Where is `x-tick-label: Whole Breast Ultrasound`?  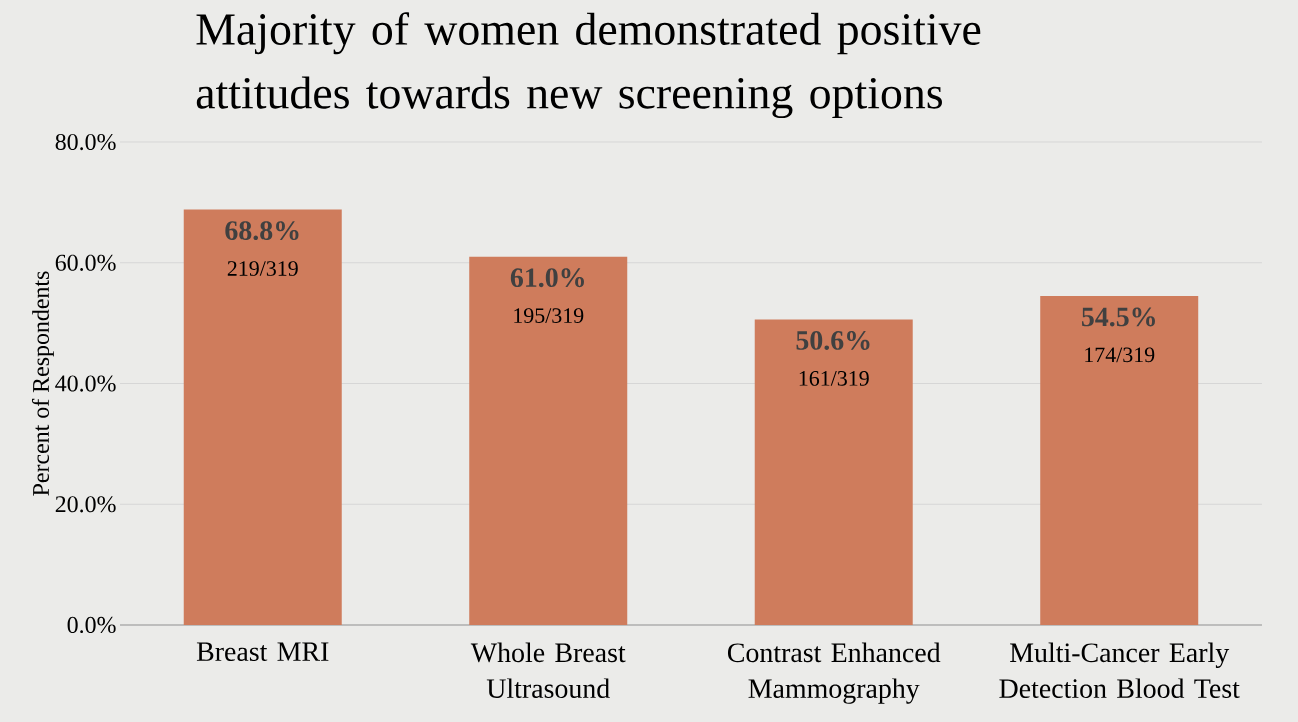 x-tick-label: Whole Breast Ultrasound is located at coordinates (548, 670).